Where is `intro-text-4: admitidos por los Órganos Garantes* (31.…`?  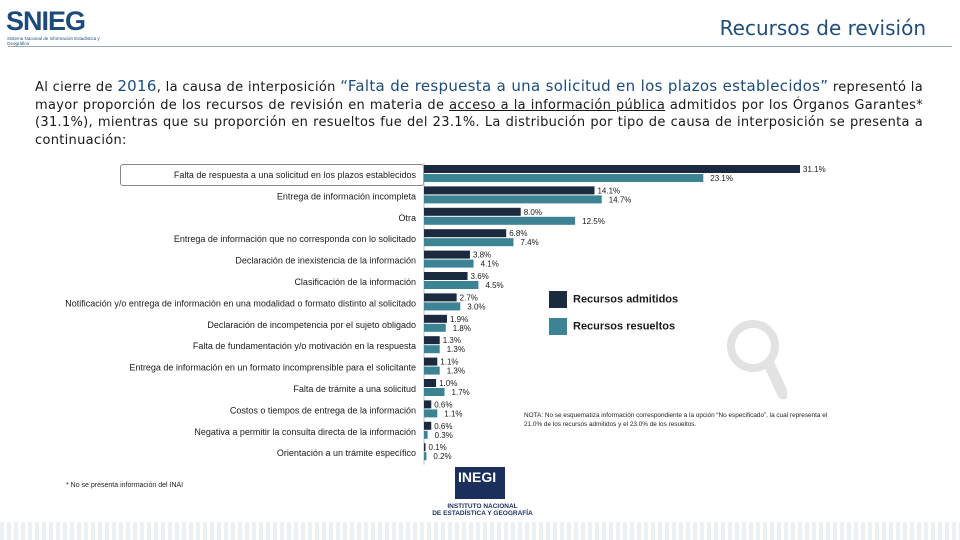
intro-text-4: admitidos por los Órganos Garantes* (31.… is located at coordinates (479, 122).